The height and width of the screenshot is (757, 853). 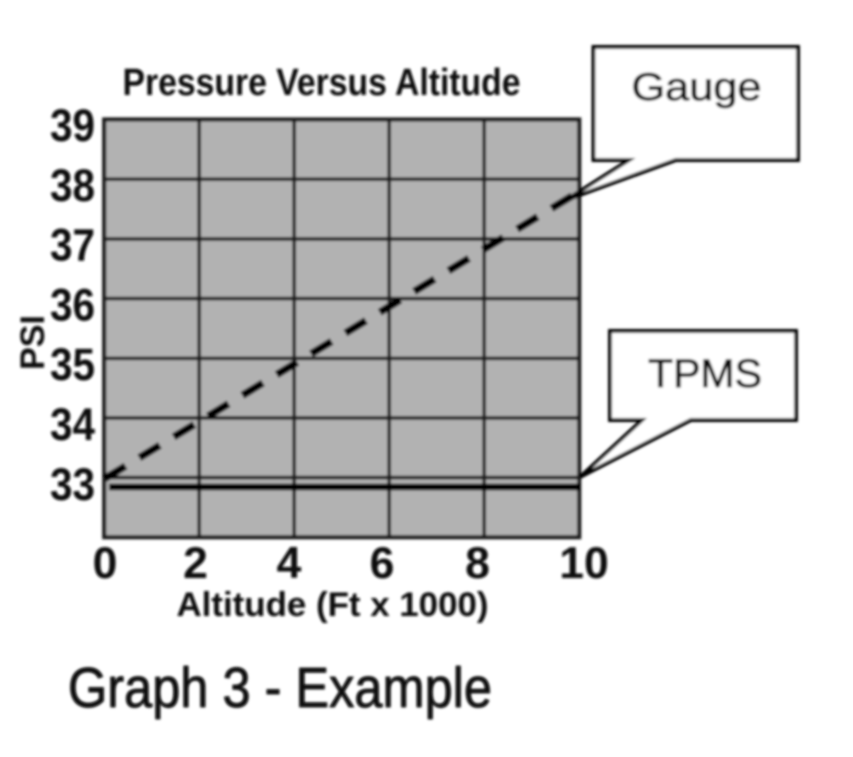 What do you see at coordinates (195, 563) in the screenshot?
I see `svg-text: 2` at bounding box center [195, 563].